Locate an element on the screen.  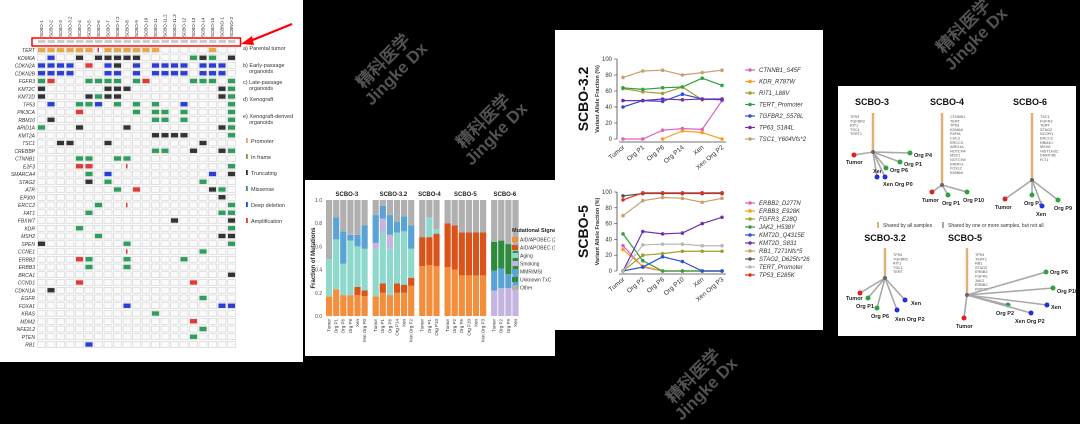
y-tick-label: 0 is located at coordinates (611, 272).